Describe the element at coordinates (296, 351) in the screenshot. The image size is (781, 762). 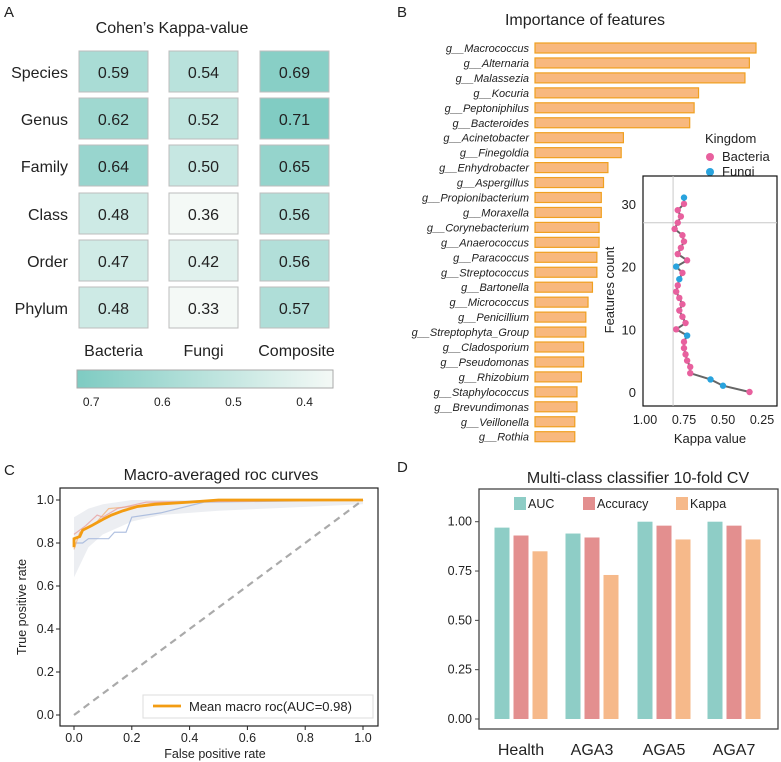
I see `column-label: Composite` at that location.